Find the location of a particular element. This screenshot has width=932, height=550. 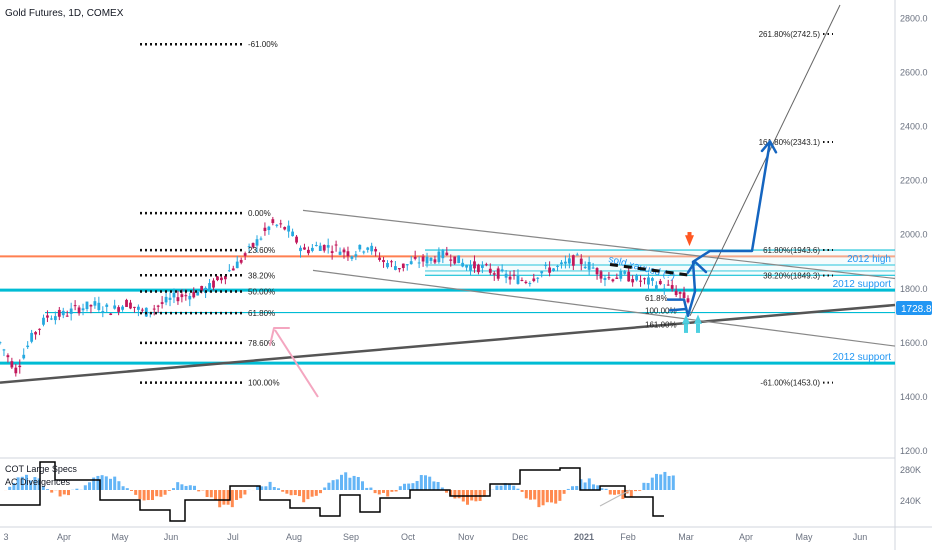

arrow-head-main is located at coordinates (769, 147).